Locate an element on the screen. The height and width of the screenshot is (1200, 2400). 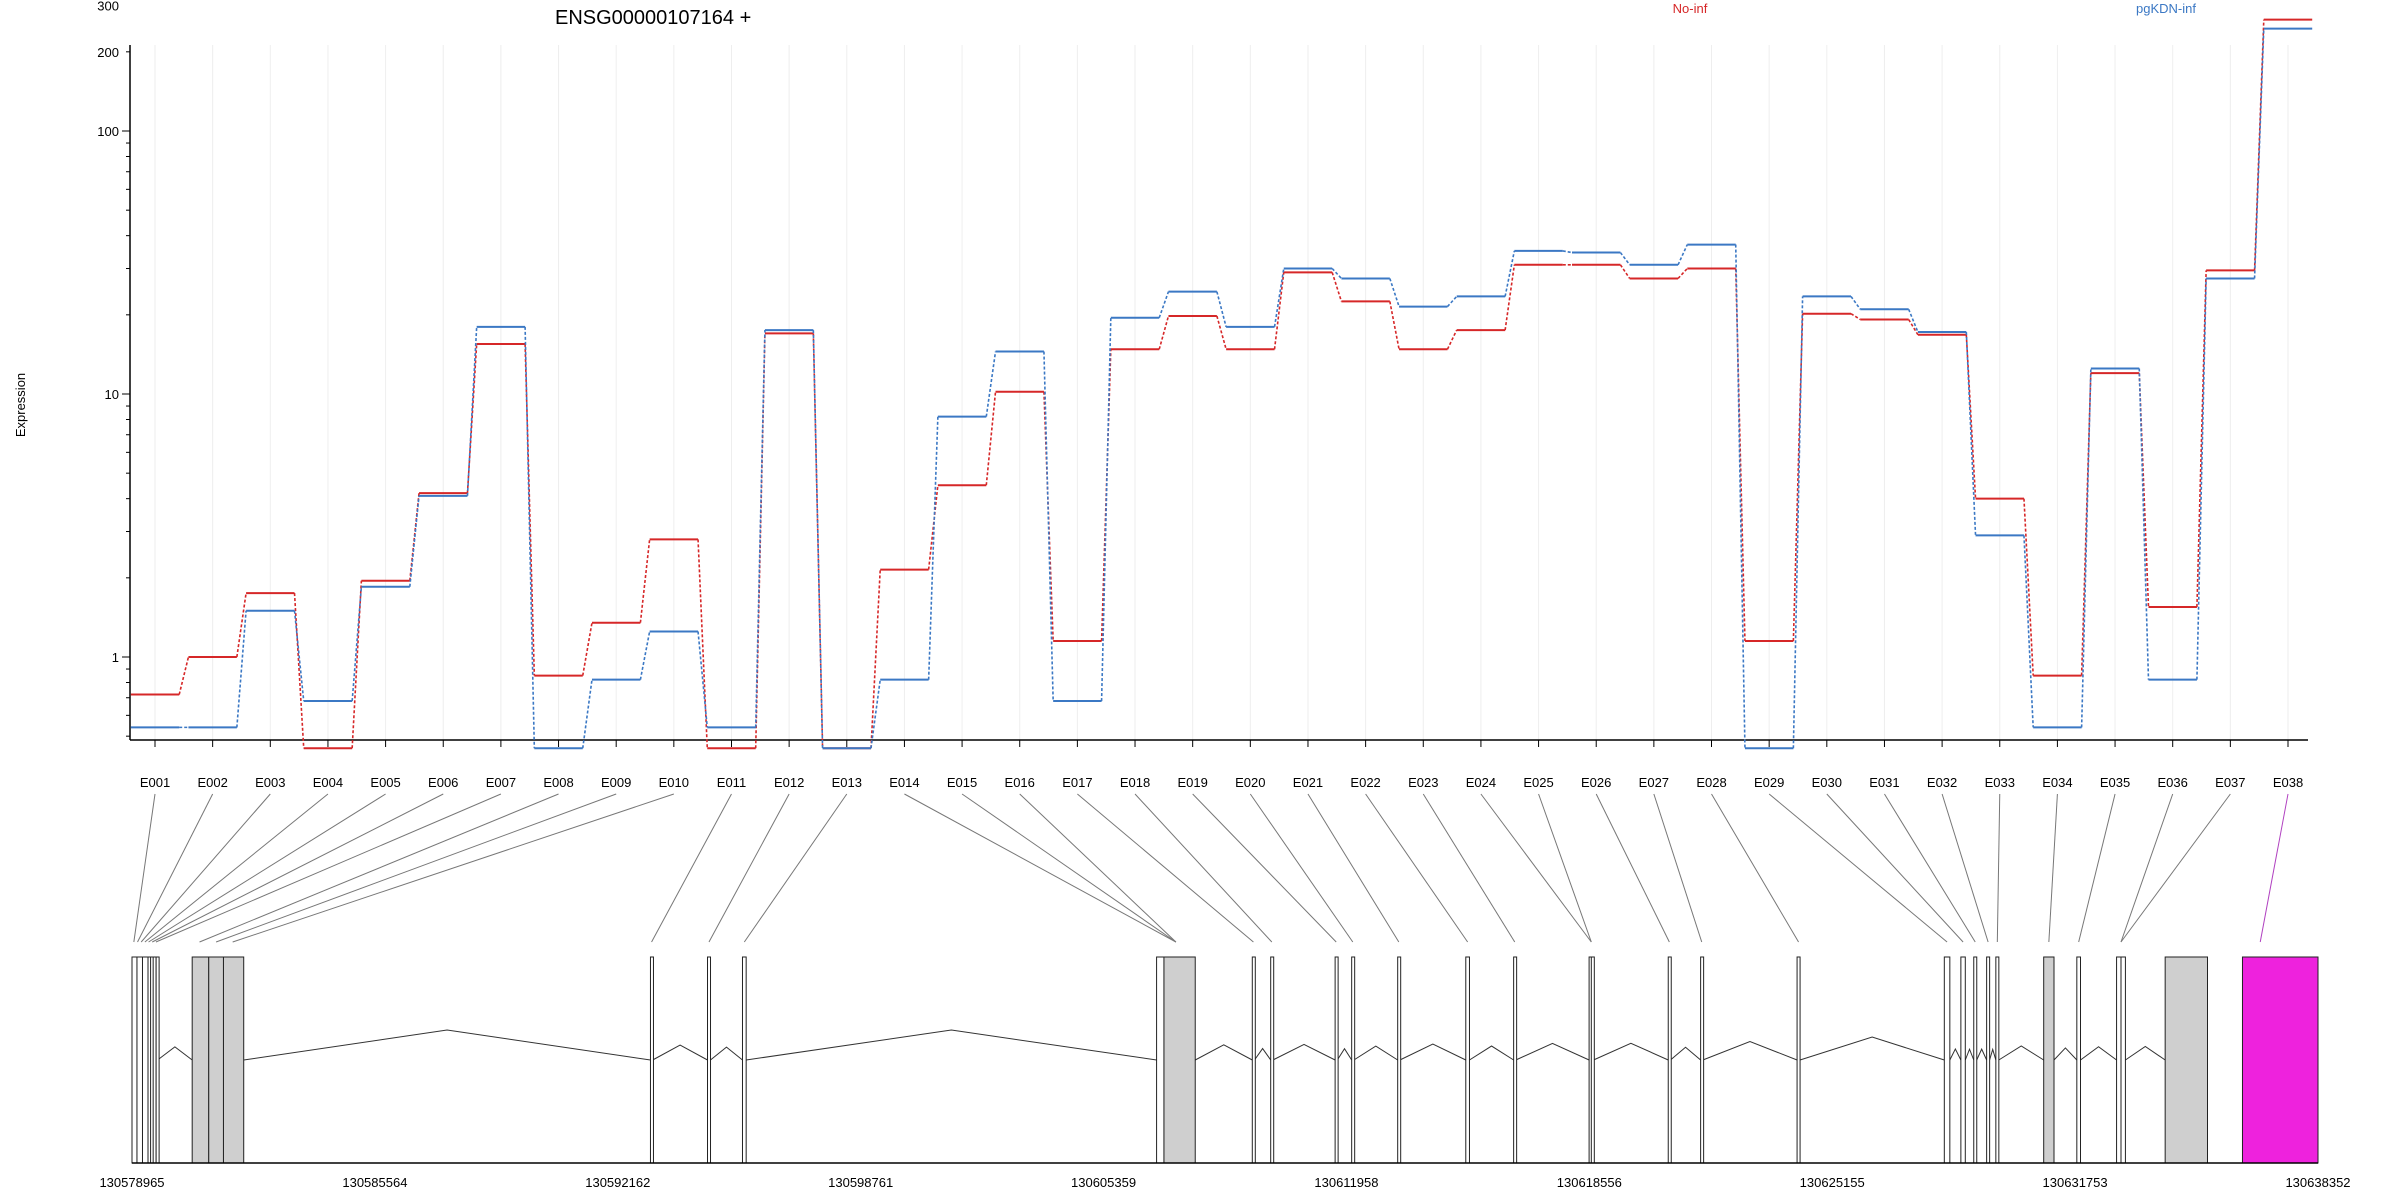
legend-No-inf: No-inf is located at coordinates (1690, 8).